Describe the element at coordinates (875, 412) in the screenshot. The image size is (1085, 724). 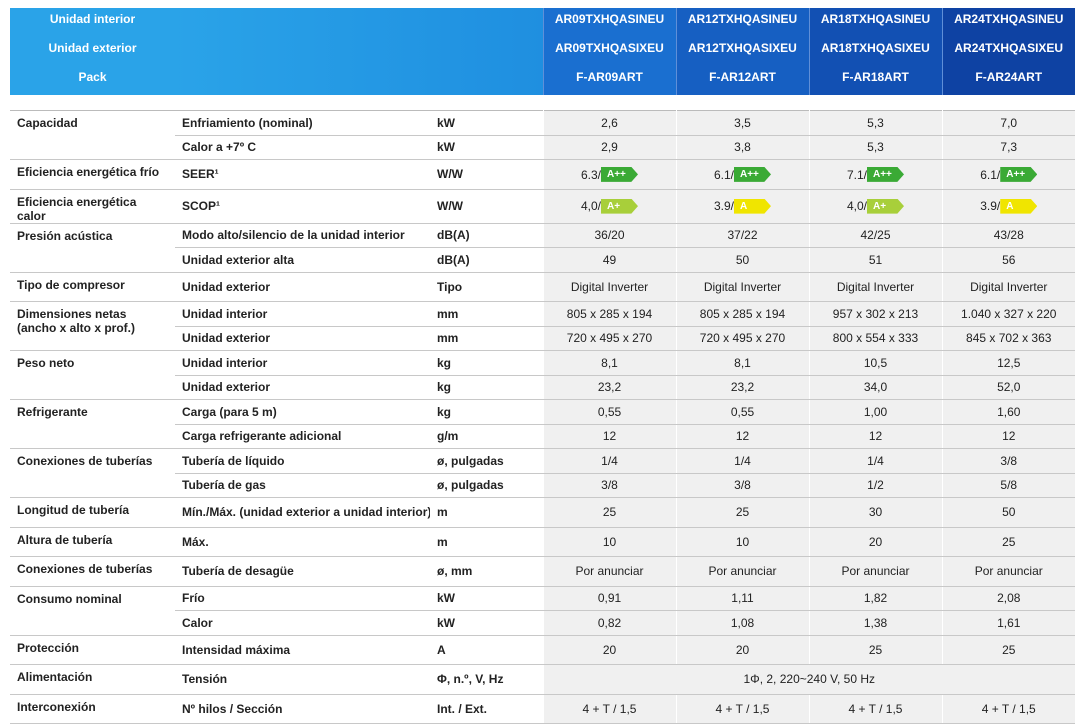
I see `value-cell: 1,00` at that location.